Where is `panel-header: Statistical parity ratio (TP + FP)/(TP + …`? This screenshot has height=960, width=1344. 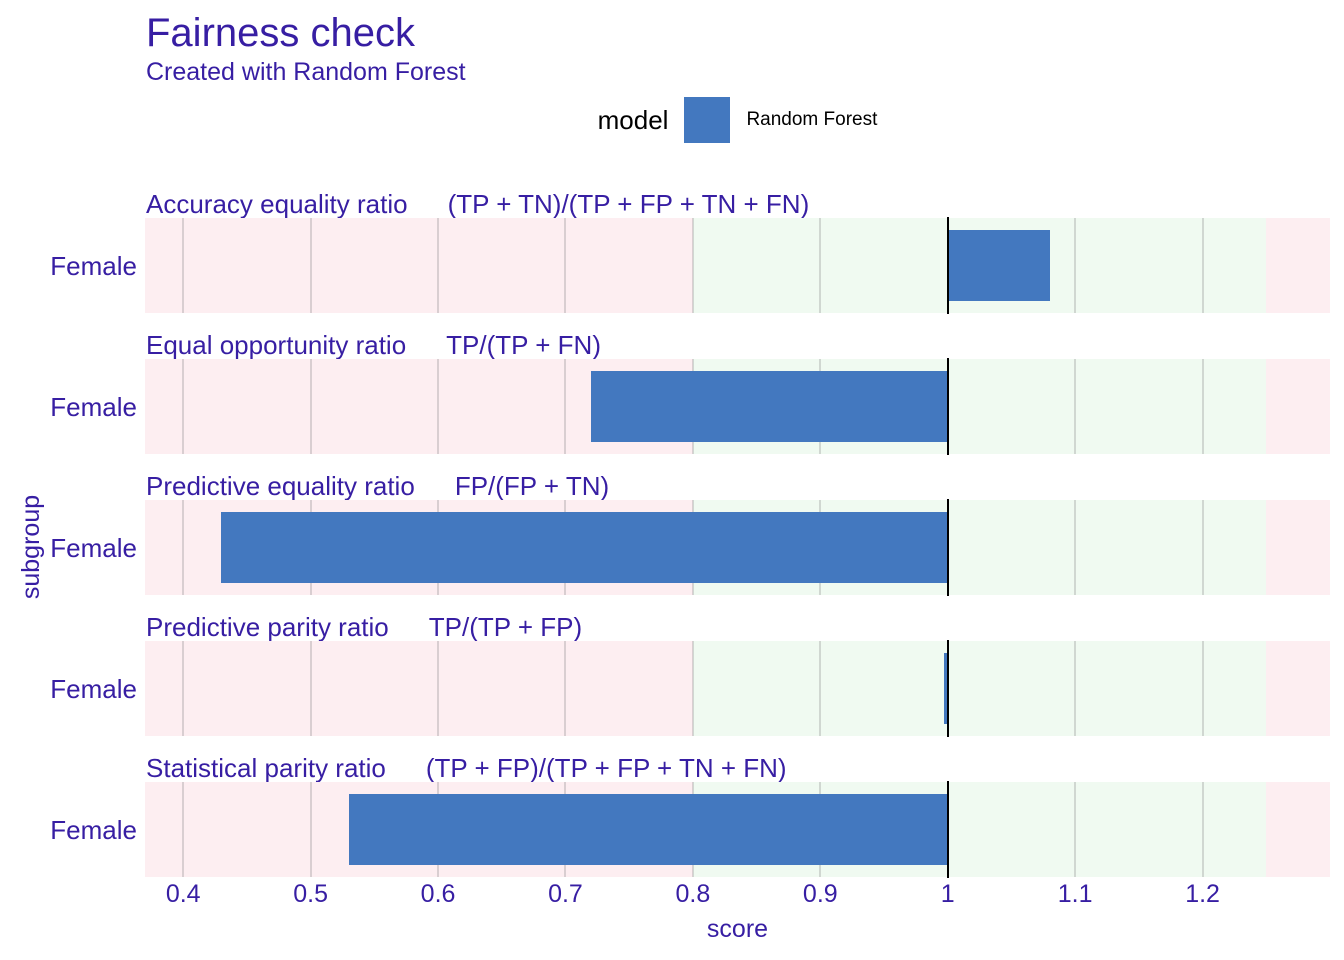
panel-header: Statistical parity ratio (TP + FP)/(TP + … is located at coordinates (466, 768).